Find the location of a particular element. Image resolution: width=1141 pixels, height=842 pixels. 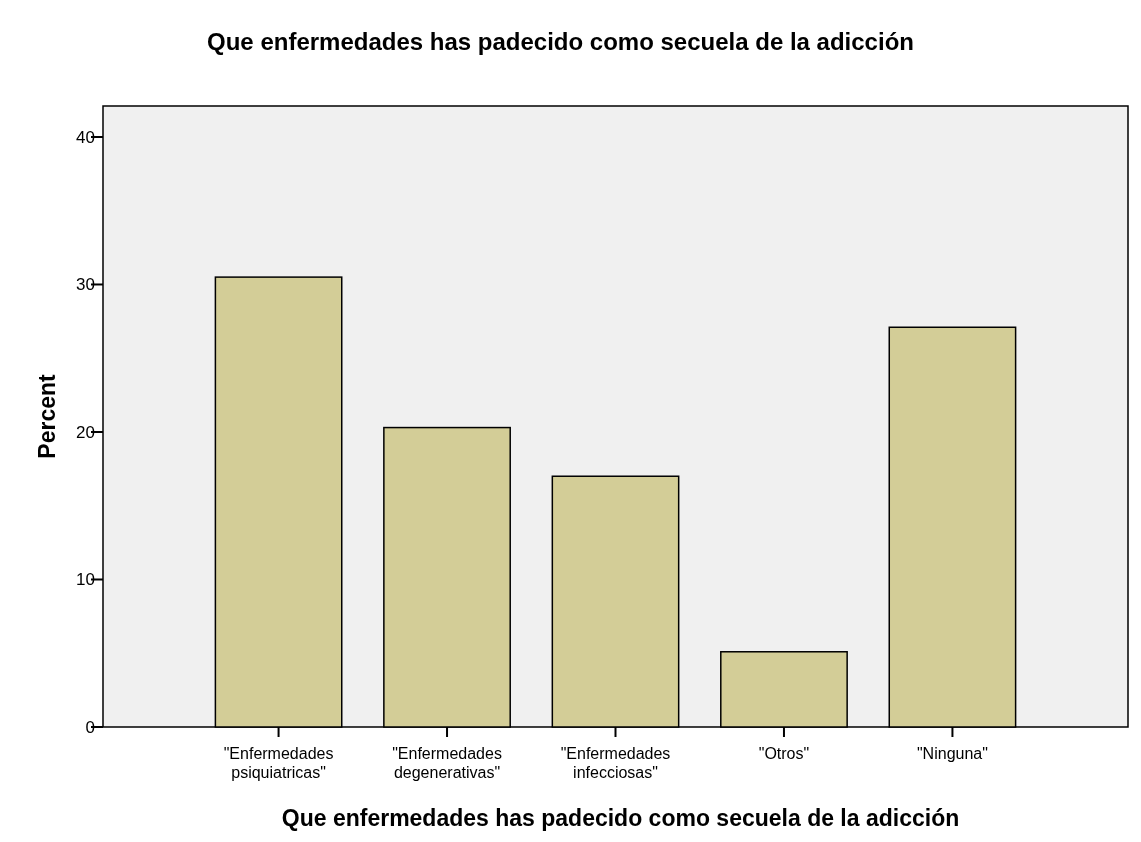

x-tick-label: "Ninguna" is located at coordinates (952, 753).